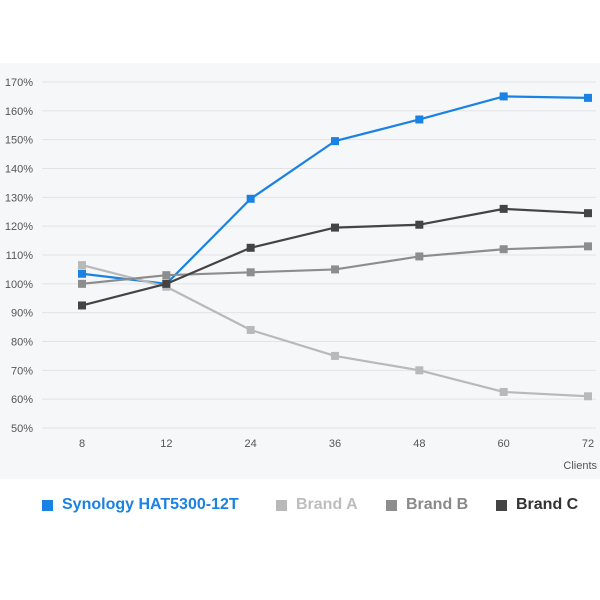 Image resolution: width=600 pixels, height=600 pixels. Describe the element at coordinates (547, 504) in the screenshot. I see `legend-label: Brand C` at that location.